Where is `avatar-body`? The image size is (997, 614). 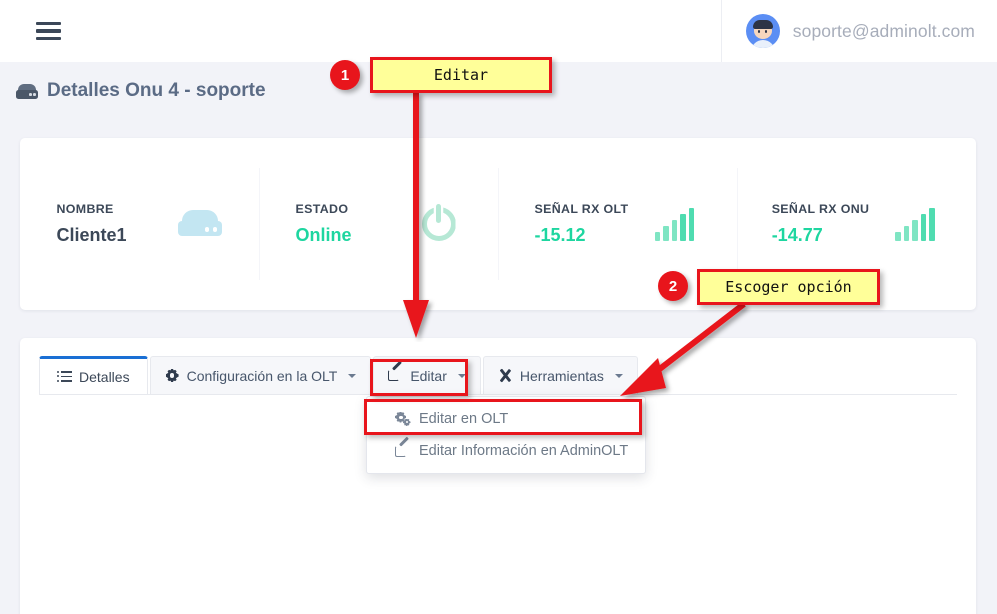 avatar-body is located at coordinates (762, 44).